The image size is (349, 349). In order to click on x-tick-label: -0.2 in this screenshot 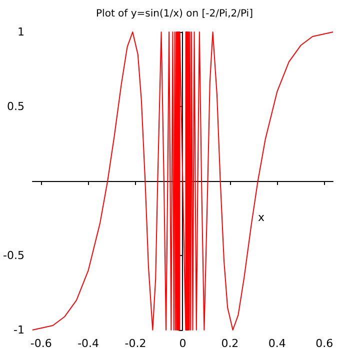, I will do `click(135, 343)`.